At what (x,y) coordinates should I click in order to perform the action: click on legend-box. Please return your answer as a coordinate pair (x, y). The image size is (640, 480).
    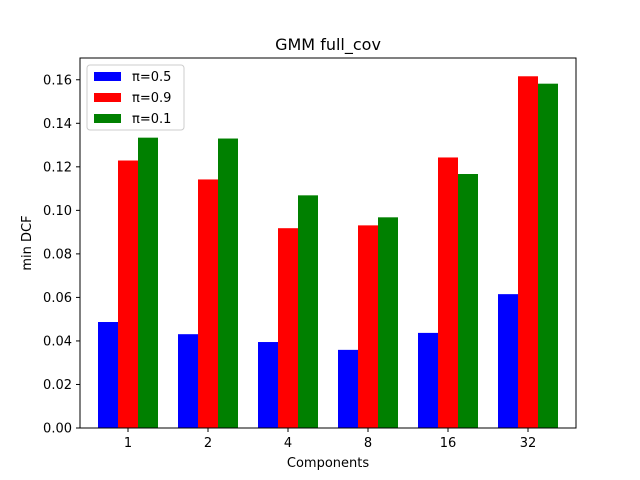
    Looking at the image, I should click on (135, 97).